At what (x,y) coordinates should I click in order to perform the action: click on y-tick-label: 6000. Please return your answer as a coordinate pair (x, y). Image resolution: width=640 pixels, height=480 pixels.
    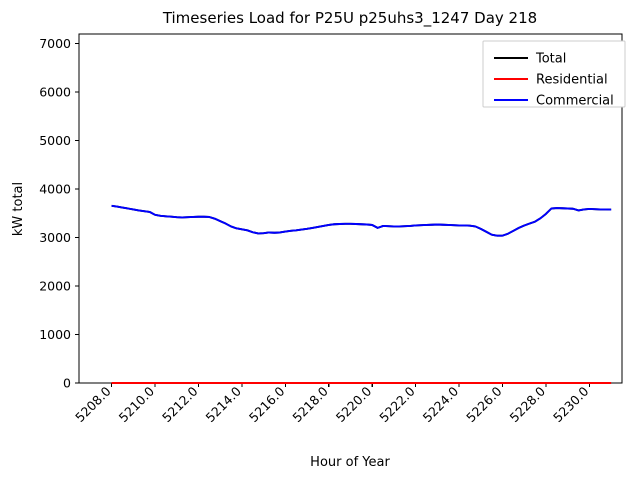
    Looking at the image, I should click on (55, 92).